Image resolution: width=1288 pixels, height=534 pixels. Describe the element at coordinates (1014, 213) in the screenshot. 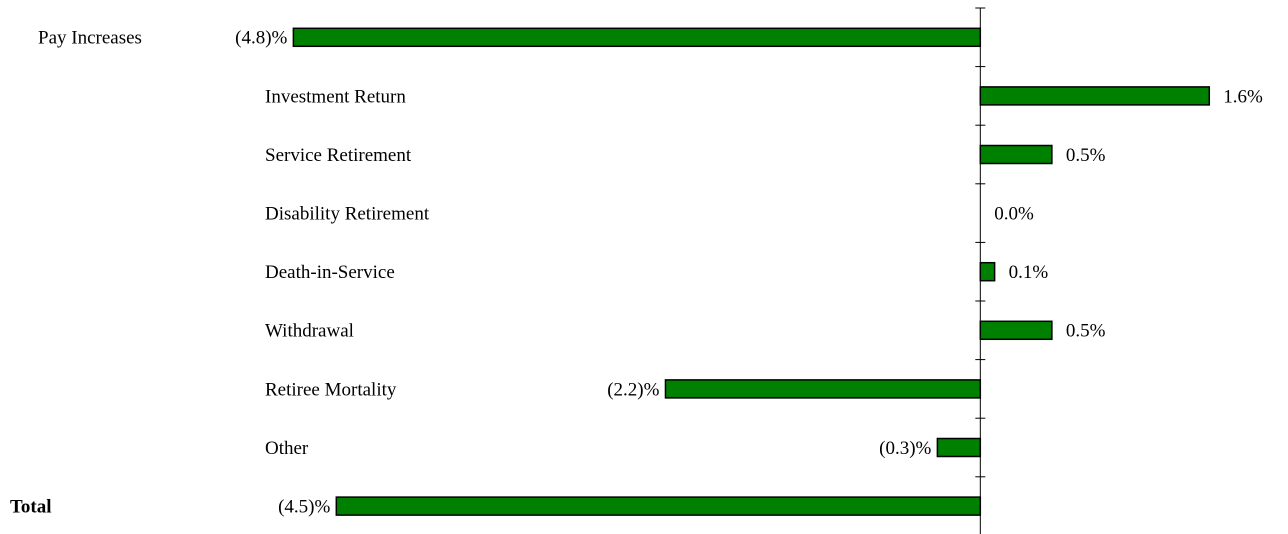

I see `value-label: 0.0%` at that location.